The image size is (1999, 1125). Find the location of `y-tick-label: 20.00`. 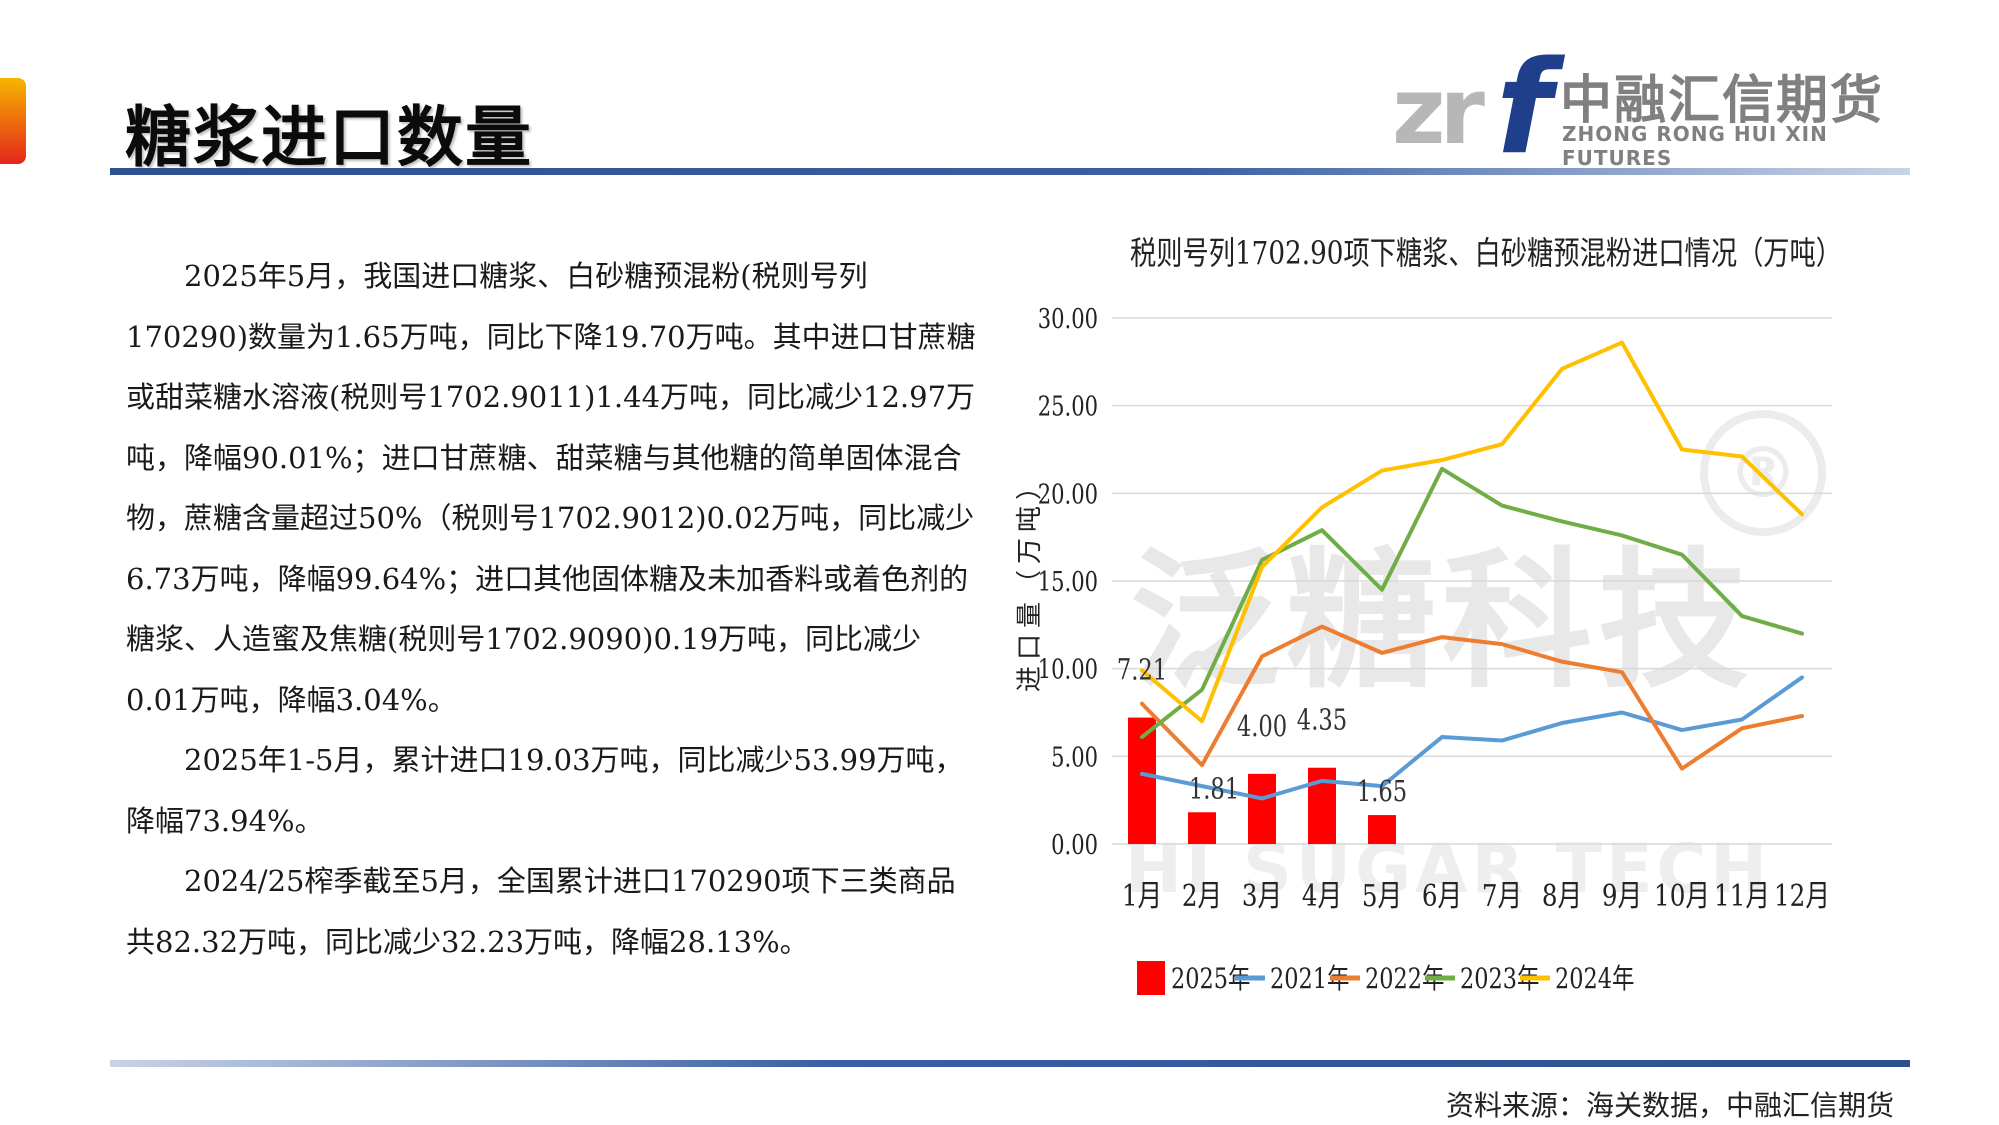

y-tick-label: 20.00 is located at coordinates (1068, 494).